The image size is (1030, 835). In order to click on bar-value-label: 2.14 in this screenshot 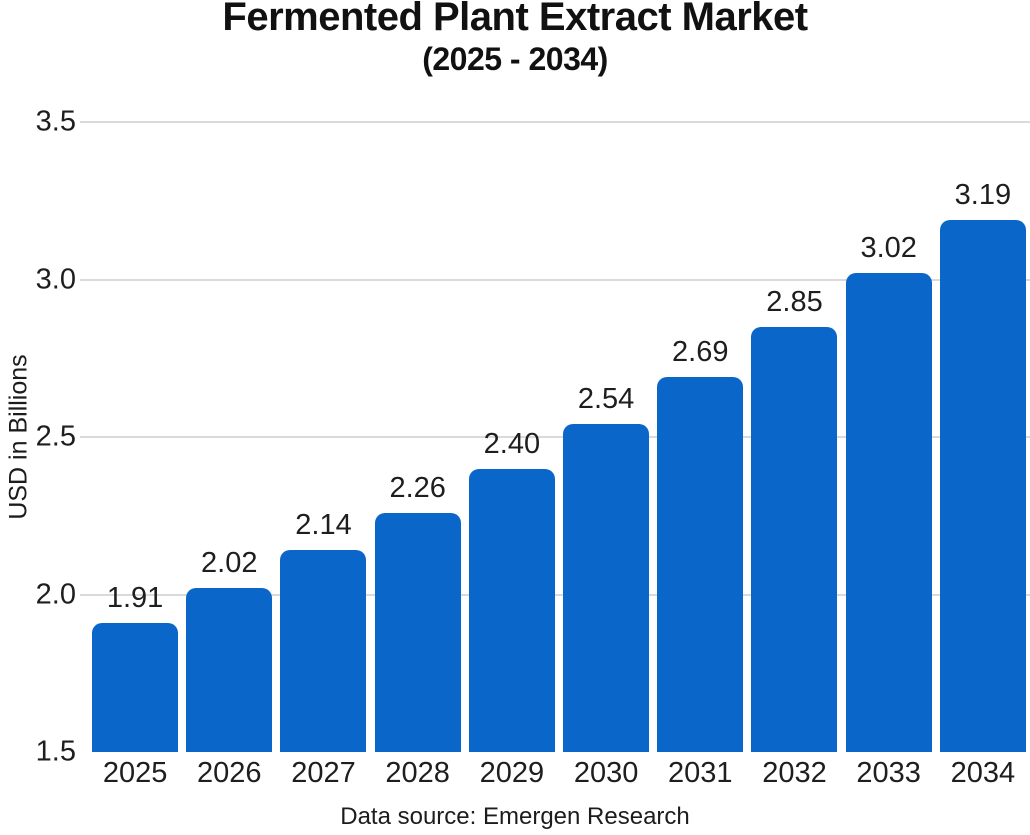, I will do `click(323, 525)`.